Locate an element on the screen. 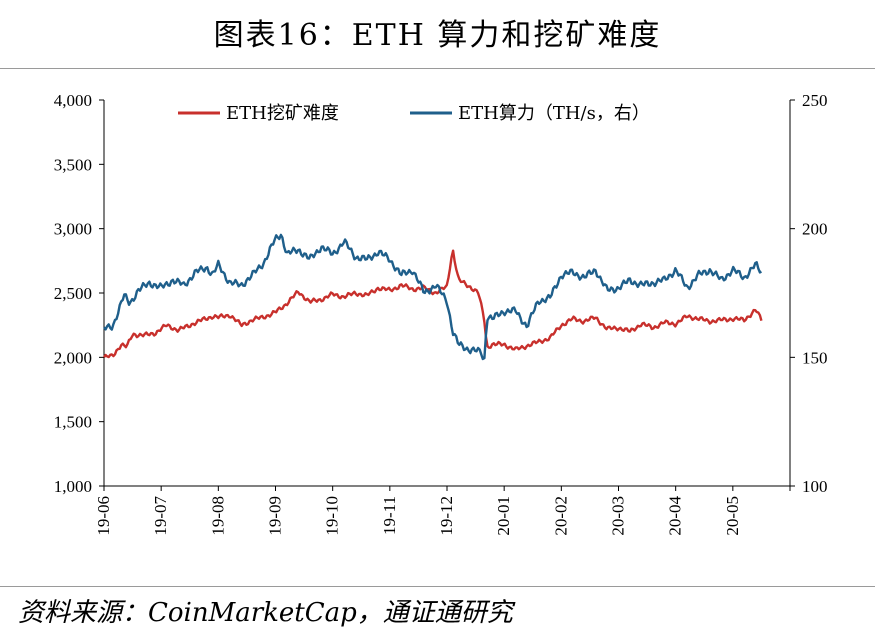 The image size is (875, 644). y-left-tick-label: 3,000 is located at coordinates (73, 229).